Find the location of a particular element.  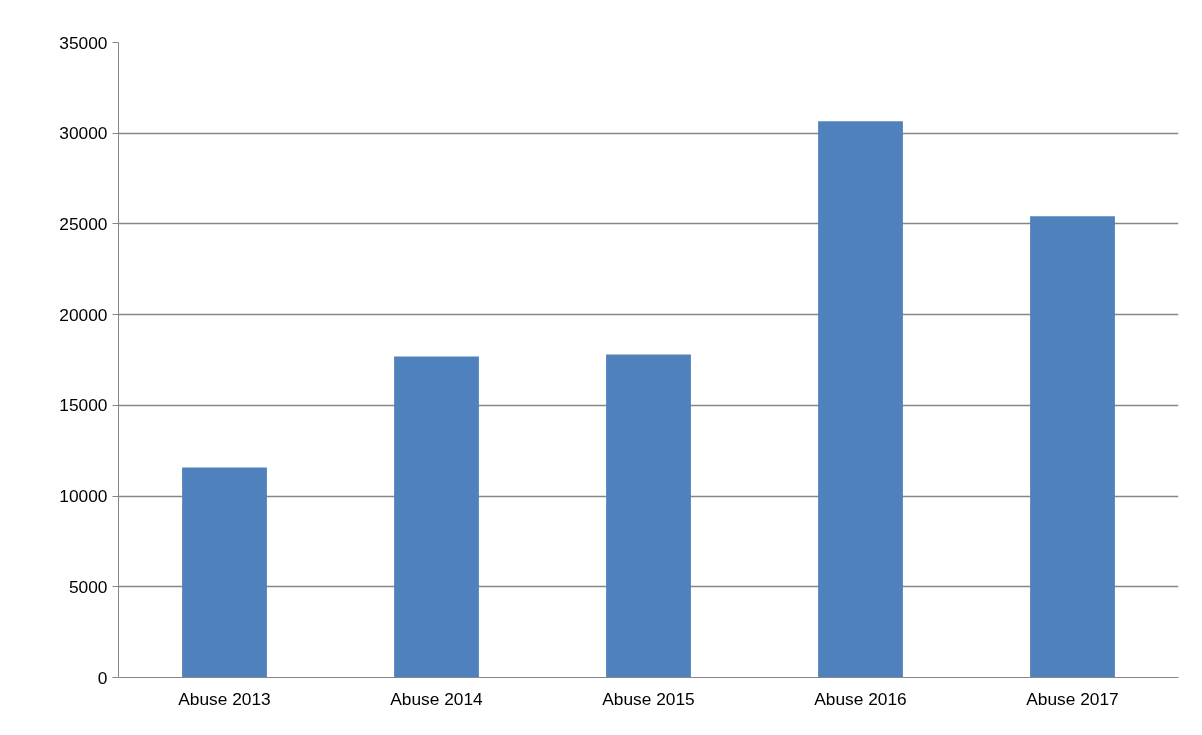

y-tick-label: 35000 is located at coordinates (83, 42).